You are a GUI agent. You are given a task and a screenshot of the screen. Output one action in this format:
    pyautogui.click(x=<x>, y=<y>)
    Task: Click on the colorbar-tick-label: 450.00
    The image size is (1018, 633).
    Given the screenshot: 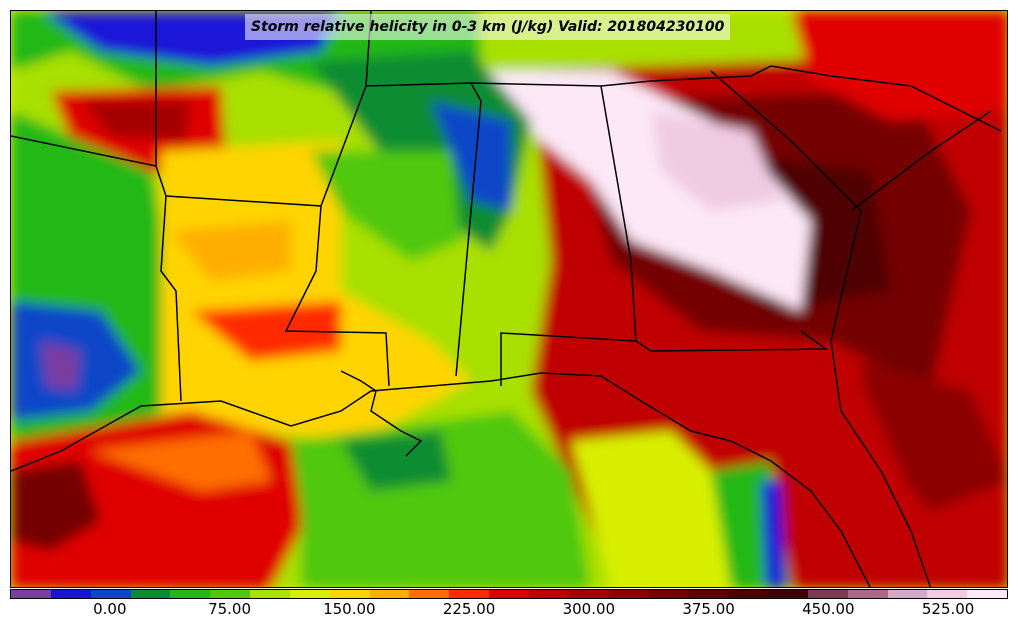 What is the action you would take?
    pyautogui.click(x=828, y=609)
    